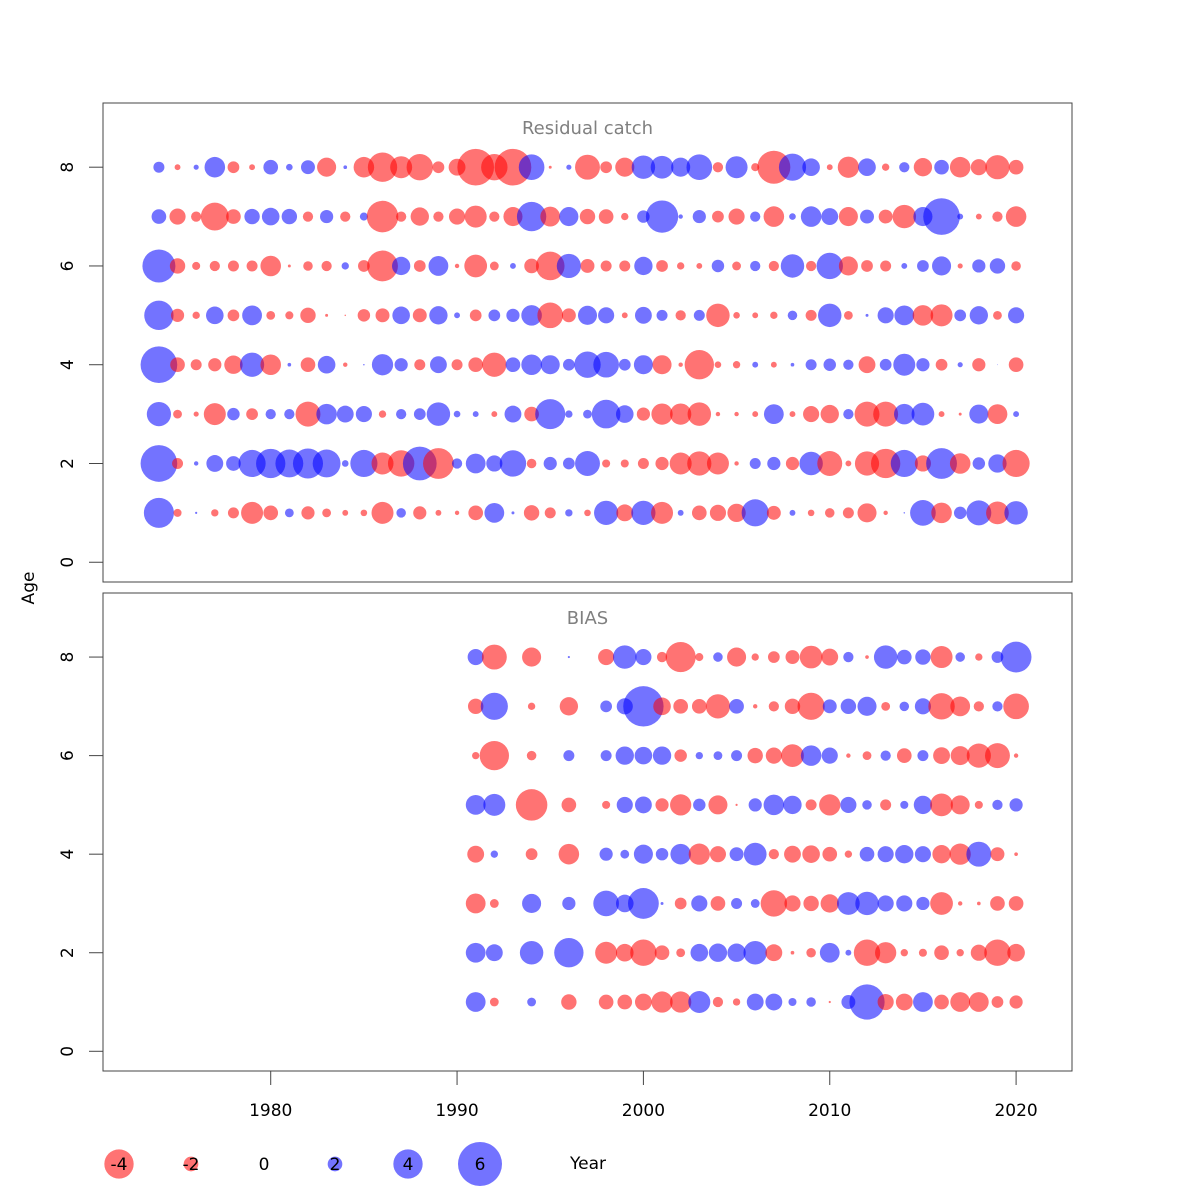 This screenshot has width=1200, height=1200. Describe the element at coordinates (264, 1165) in the screenshot. I see `legend-label: 0` at that location.